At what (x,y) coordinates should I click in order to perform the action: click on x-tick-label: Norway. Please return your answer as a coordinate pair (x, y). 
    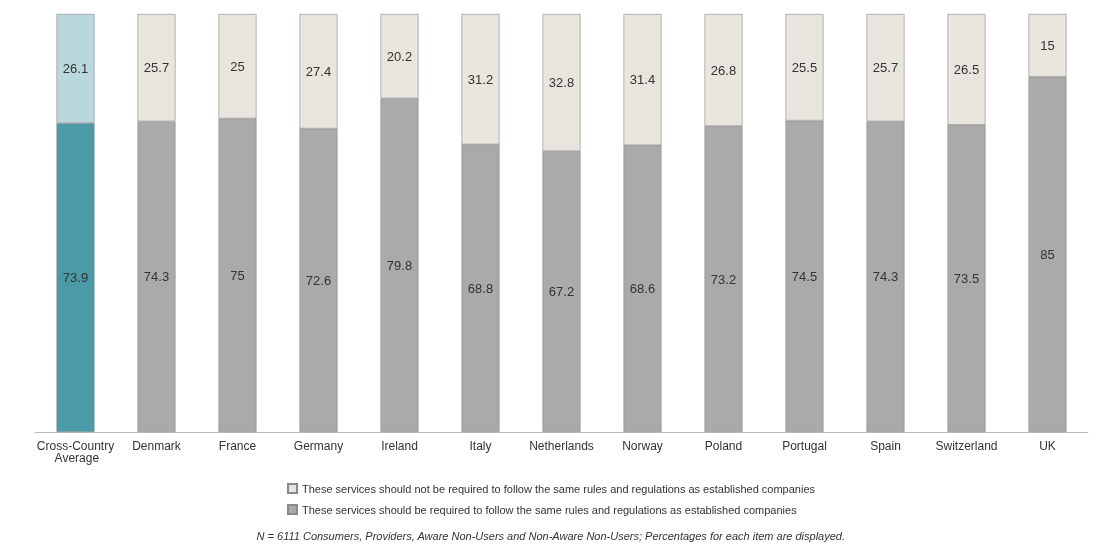
    Looking at the image, I should click on (642, 446).